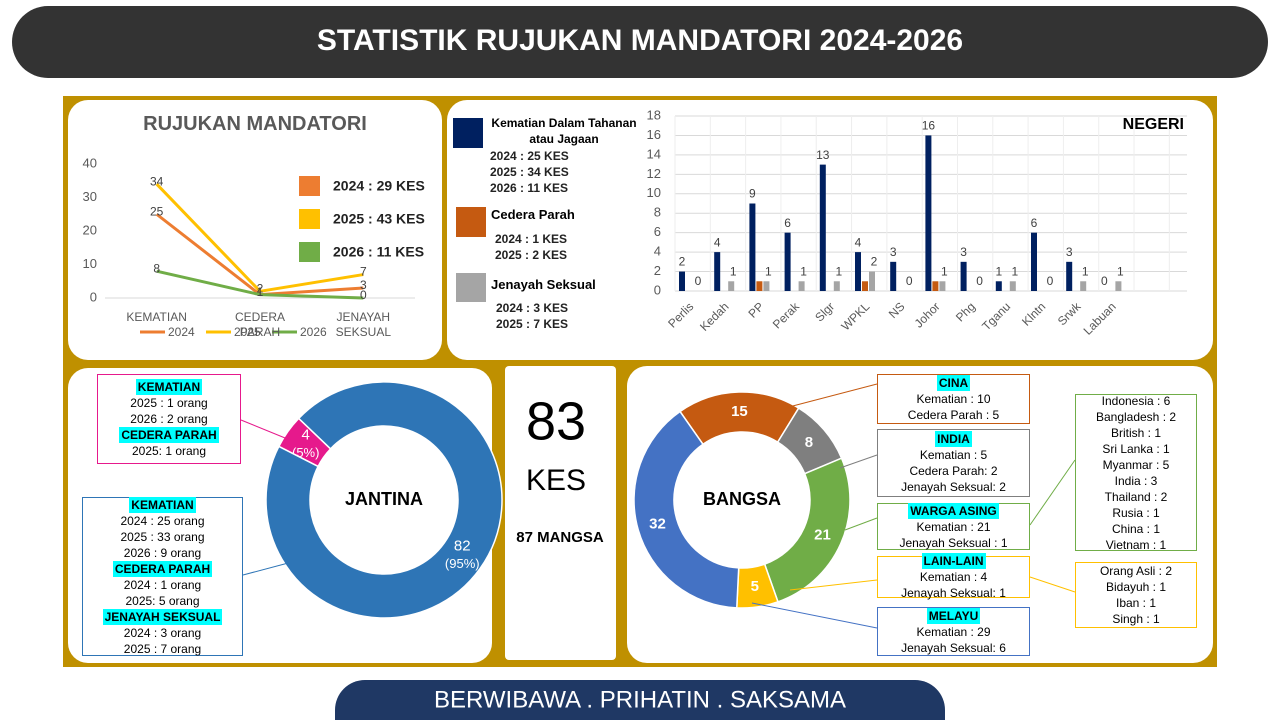 The image size is (1280, 720). I want to click on callout-line: Indonesia : 6, so click(1136, 400).